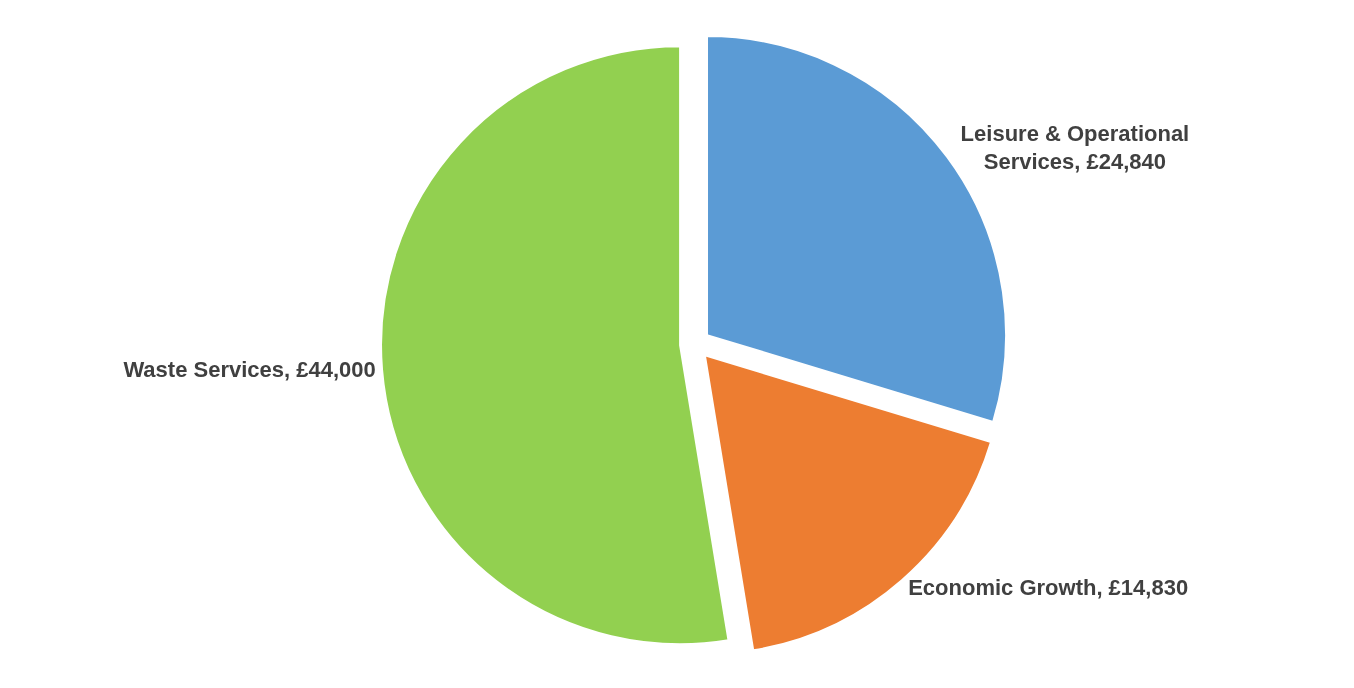 Image resolution: width=1354 pixels, height=688 pixels. What do you see at coordinates (1048, 587) in the screenshot?
I see `slice-label: Economic Growth, £14,830` at bounding box center [1048, 587].